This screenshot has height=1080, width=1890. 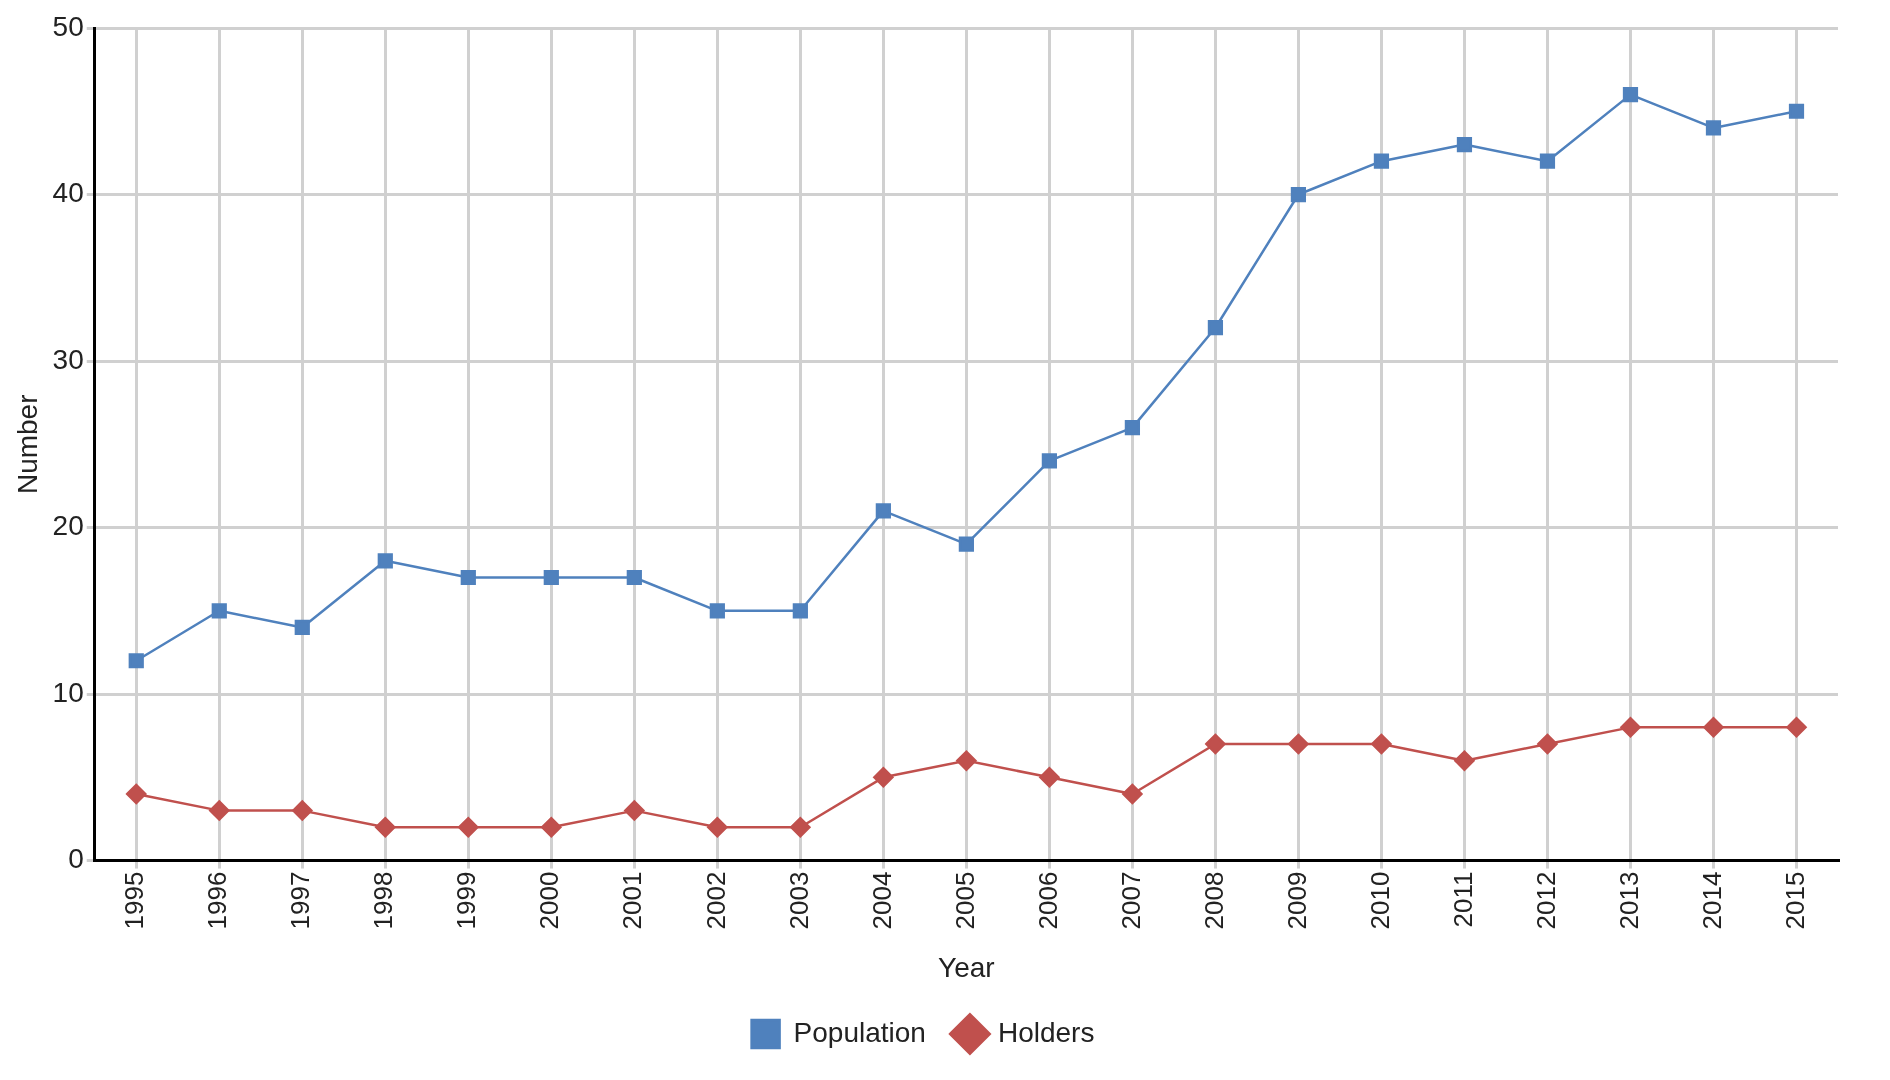 I want to click on x-tick-label: 2000, so click(x=549, y=900).